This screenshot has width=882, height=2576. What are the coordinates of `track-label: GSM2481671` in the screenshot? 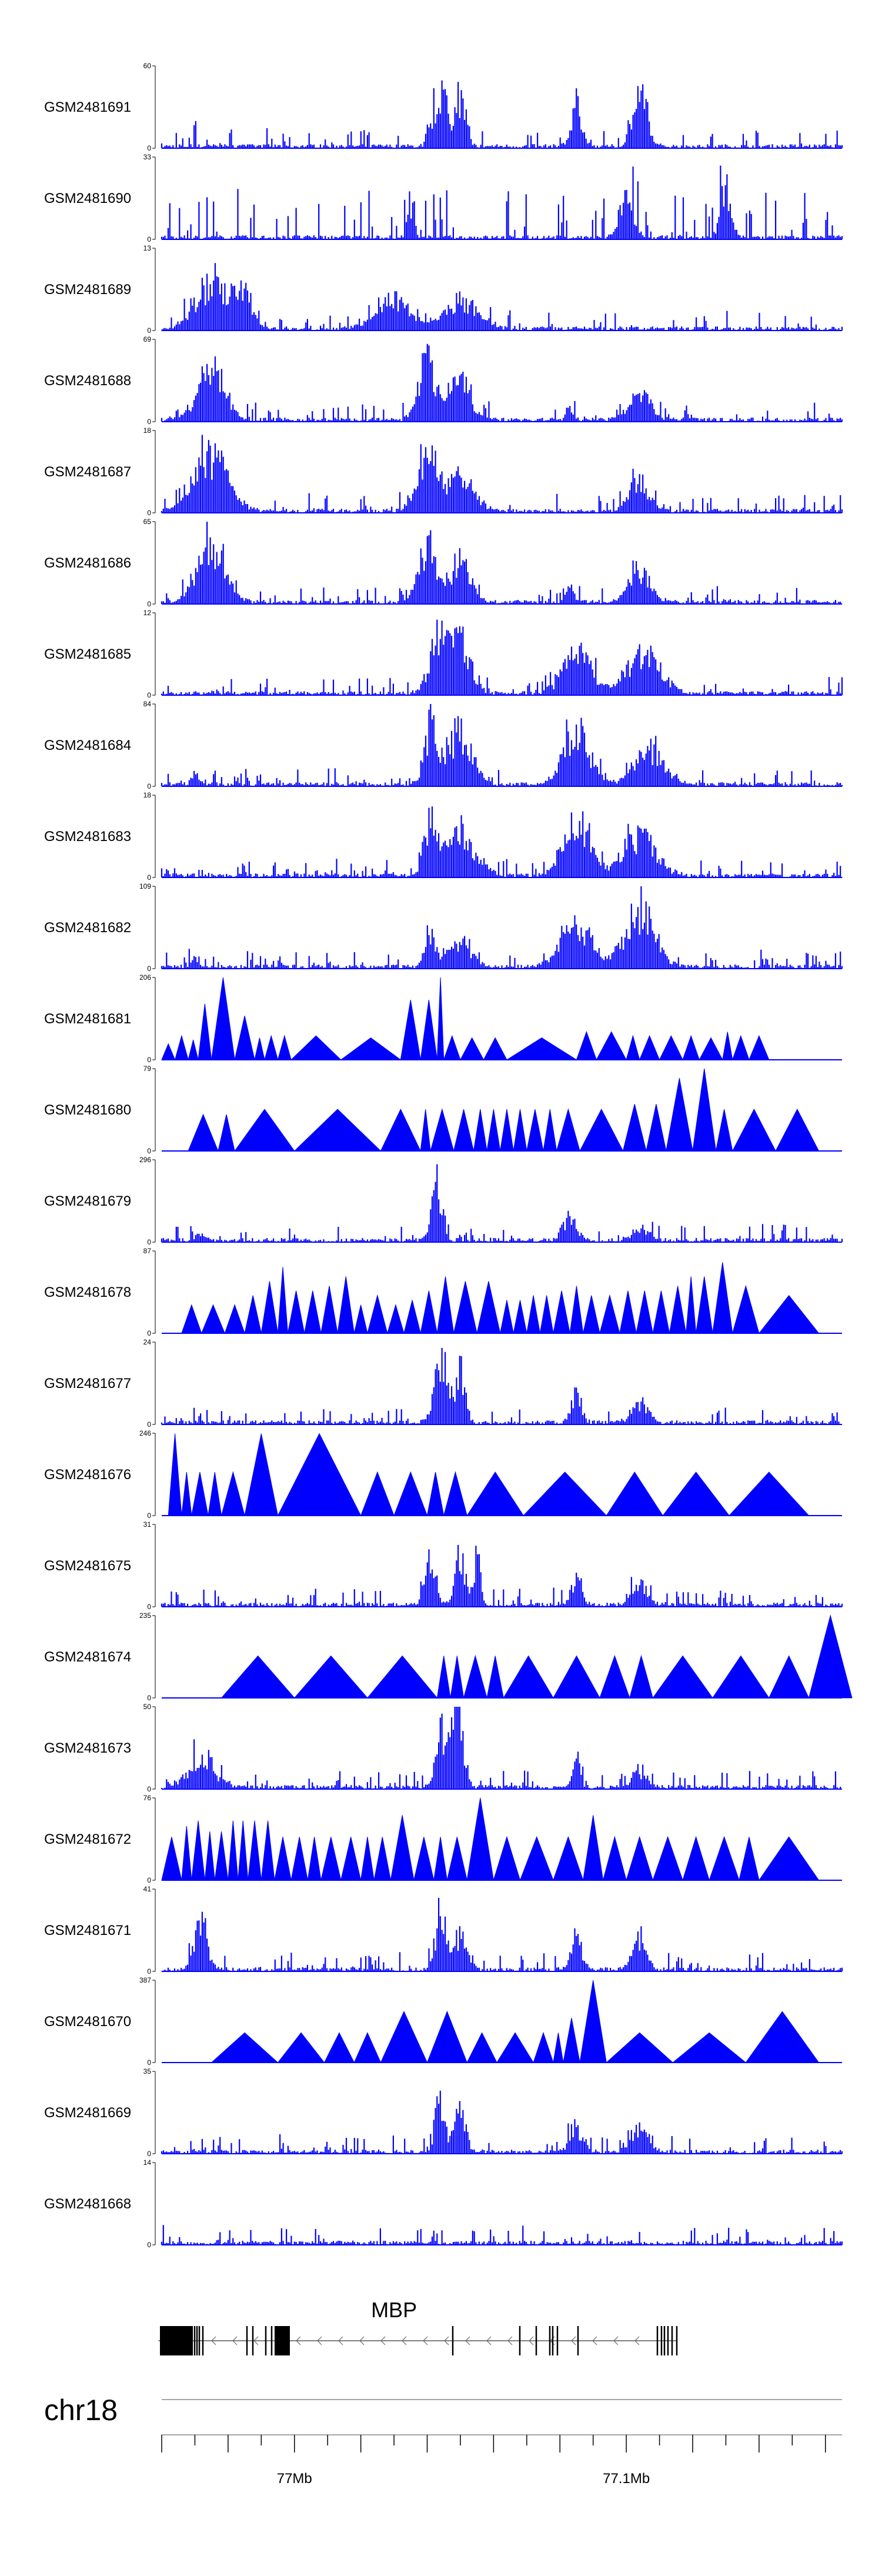 It's located at (87, 1930).